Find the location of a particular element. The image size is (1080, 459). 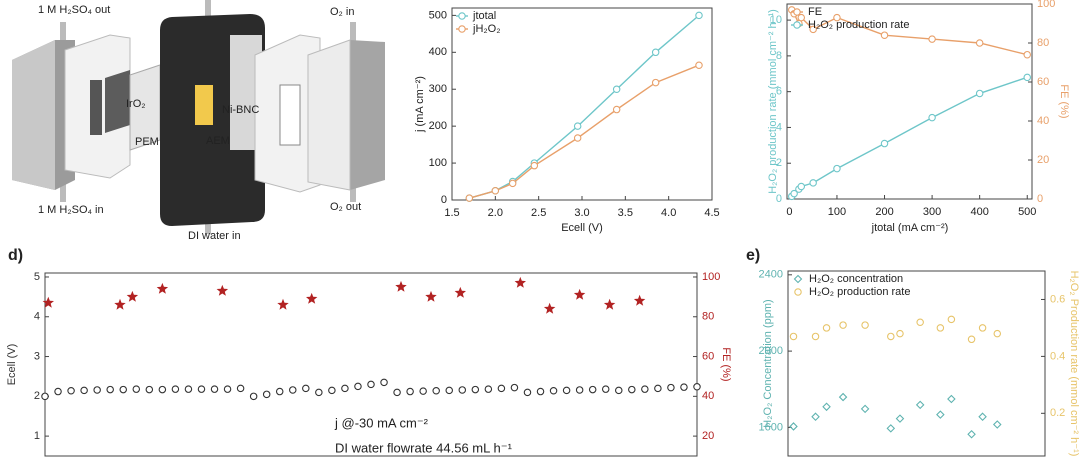

y-tick-label: 10 is located at coordinates (776, 20).